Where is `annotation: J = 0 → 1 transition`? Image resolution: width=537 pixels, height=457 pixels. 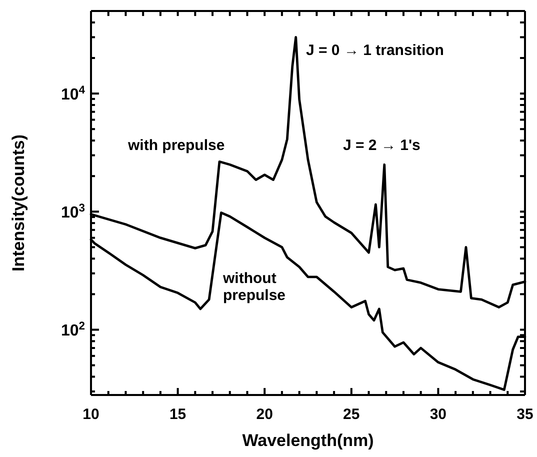
annotation: J = 0 → 1 transition is located at coordinates (375, 50).